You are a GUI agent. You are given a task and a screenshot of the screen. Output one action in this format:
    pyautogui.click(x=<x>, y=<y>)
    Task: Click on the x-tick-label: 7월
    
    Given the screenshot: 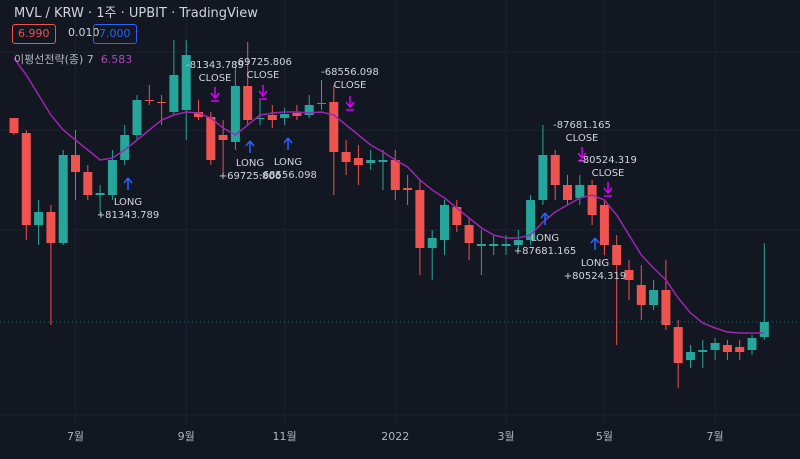 What is the action you would take?
    pyautogui.click(x=715, y=436)
    